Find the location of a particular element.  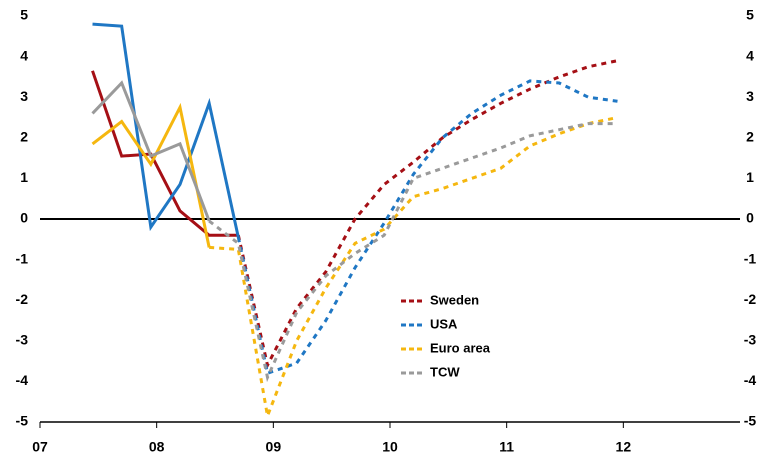

y2-tick-label: 0 is located at coordinates (750, 218).